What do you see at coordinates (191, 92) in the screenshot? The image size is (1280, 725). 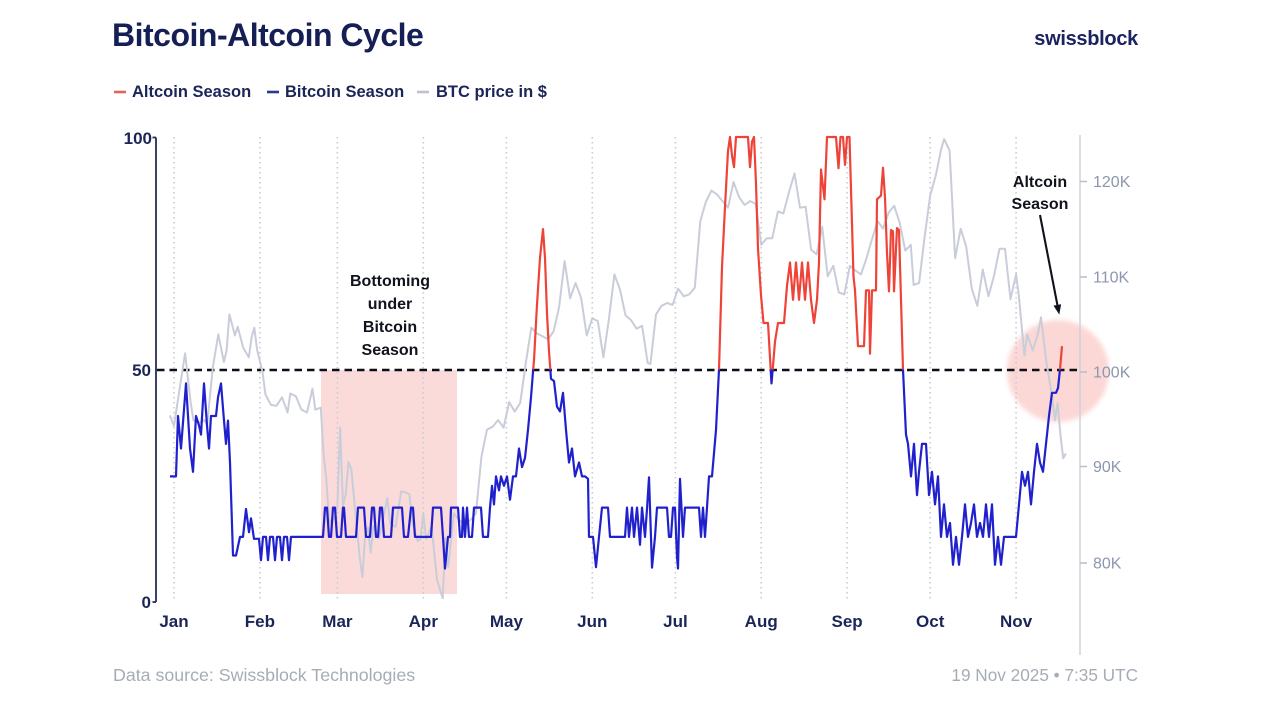 I see `svg-text: Altcoin Season` at bounding box center [191, 92].